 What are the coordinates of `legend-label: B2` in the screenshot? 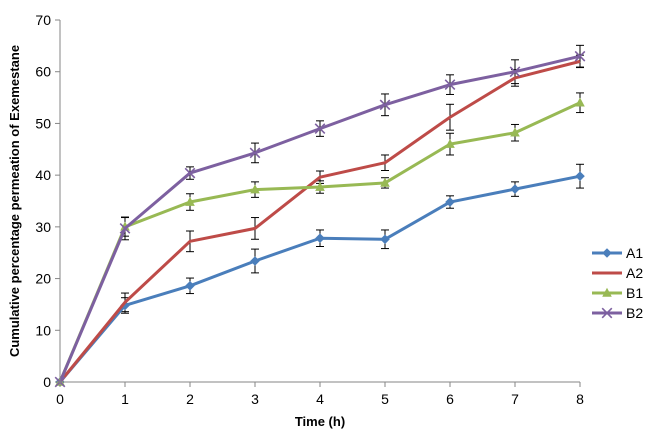 It's located at (634, 313).